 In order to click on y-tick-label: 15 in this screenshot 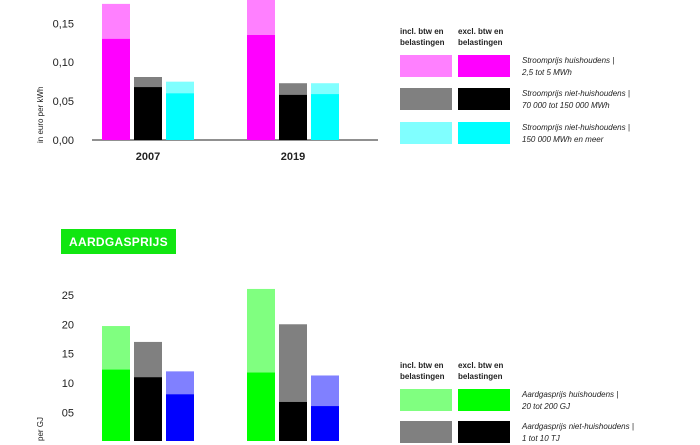, I will do `click(68, 355)`.